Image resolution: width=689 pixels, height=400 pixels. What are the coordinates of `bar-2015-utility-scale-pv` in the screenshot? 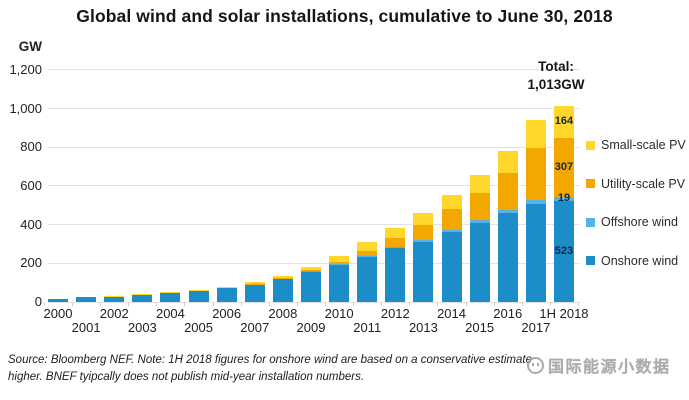 It's located at (479, 206).